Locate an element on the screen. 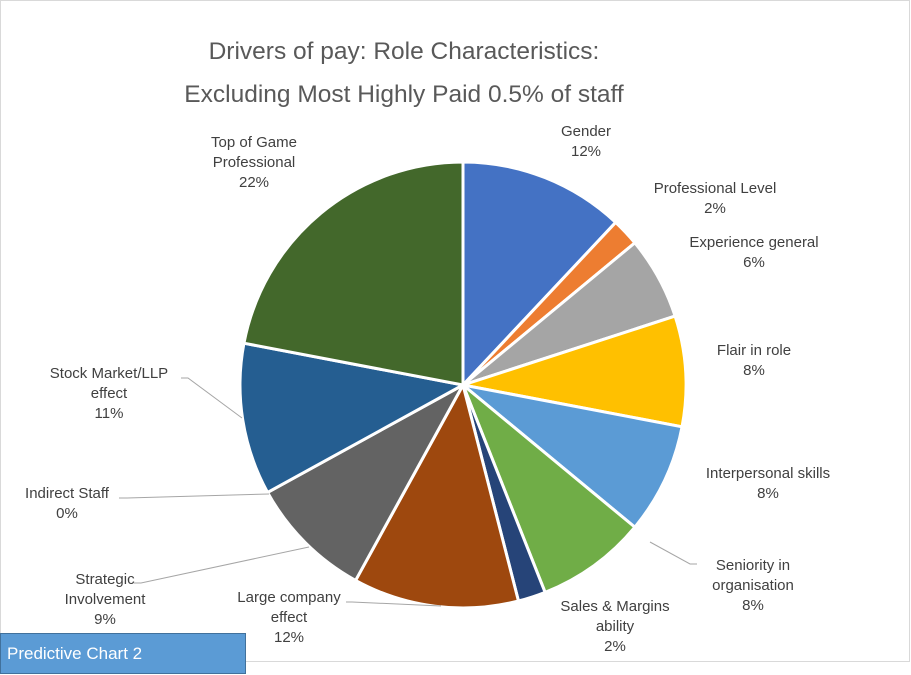 The image size is (911, 675). slice-label-5: Seniority in organisation 8% is located at coordinates (753, 585).